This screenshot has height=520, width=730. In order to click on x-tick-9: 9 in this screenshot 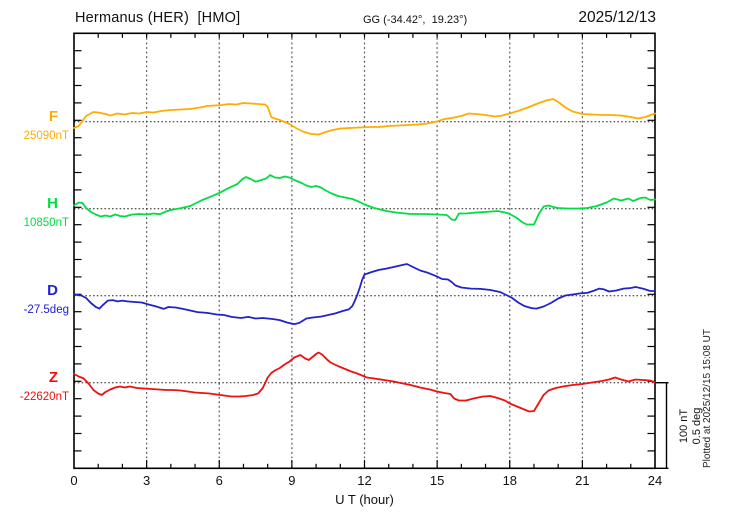, I will do `click(292, 480)`.